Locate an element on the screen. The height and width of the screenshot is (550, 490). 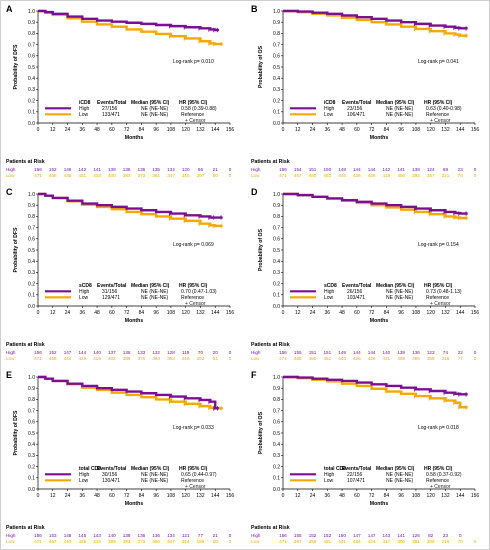
panel-letter: E is located at coordinates (9, 375).